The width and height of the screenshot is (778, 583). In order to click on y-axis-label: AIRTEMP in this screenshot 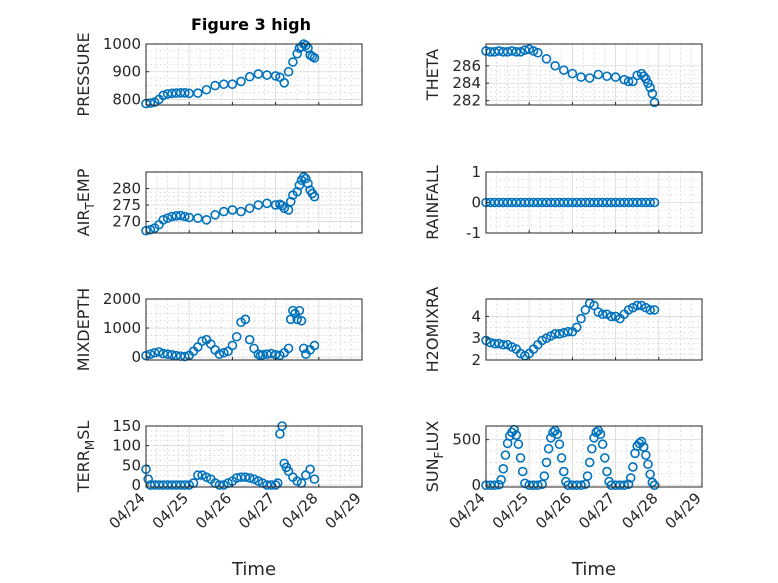, I will do `click(85, 202)`.